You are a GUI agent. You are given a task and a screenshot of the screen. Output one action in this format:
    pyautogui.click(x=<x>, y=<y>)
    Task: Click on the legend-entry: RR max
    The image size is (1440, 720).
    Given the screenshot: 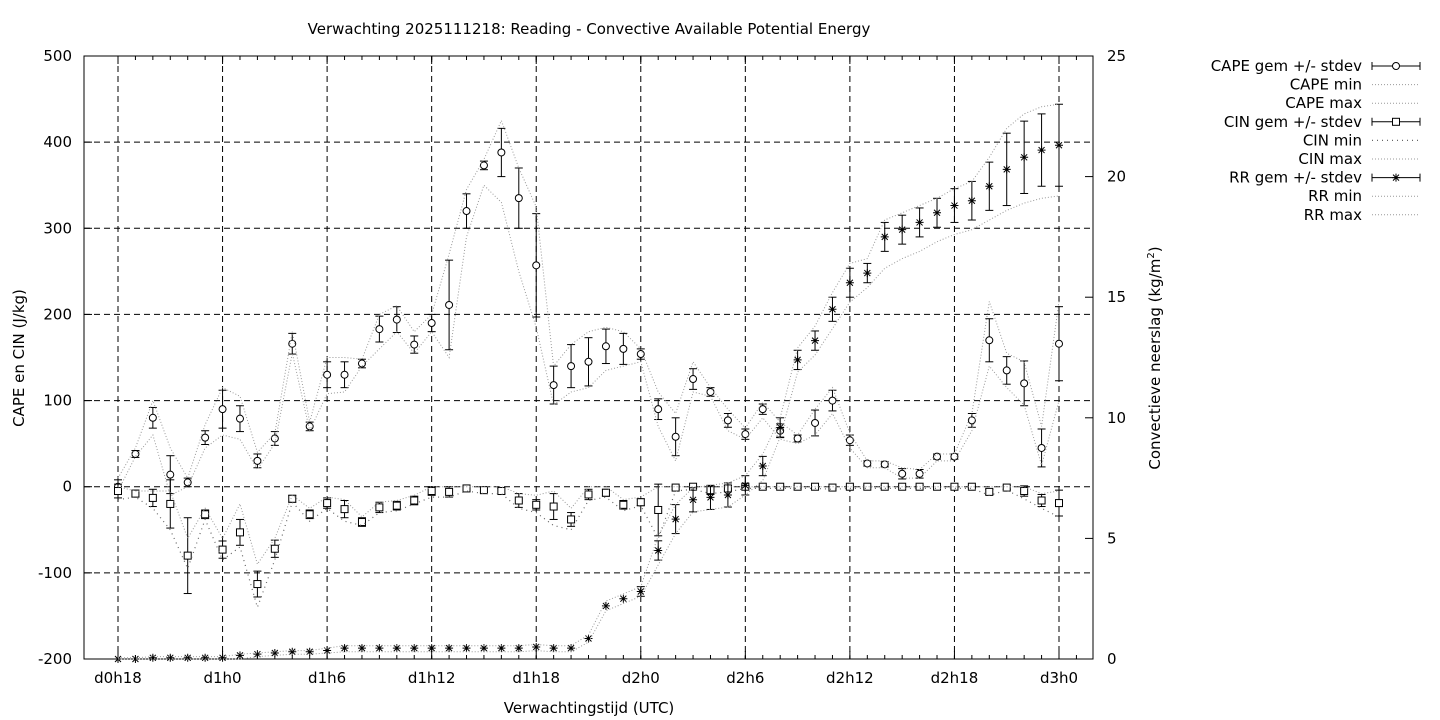 What is the action you would take?
    pyautogui.click(x=1362, y=215)
    